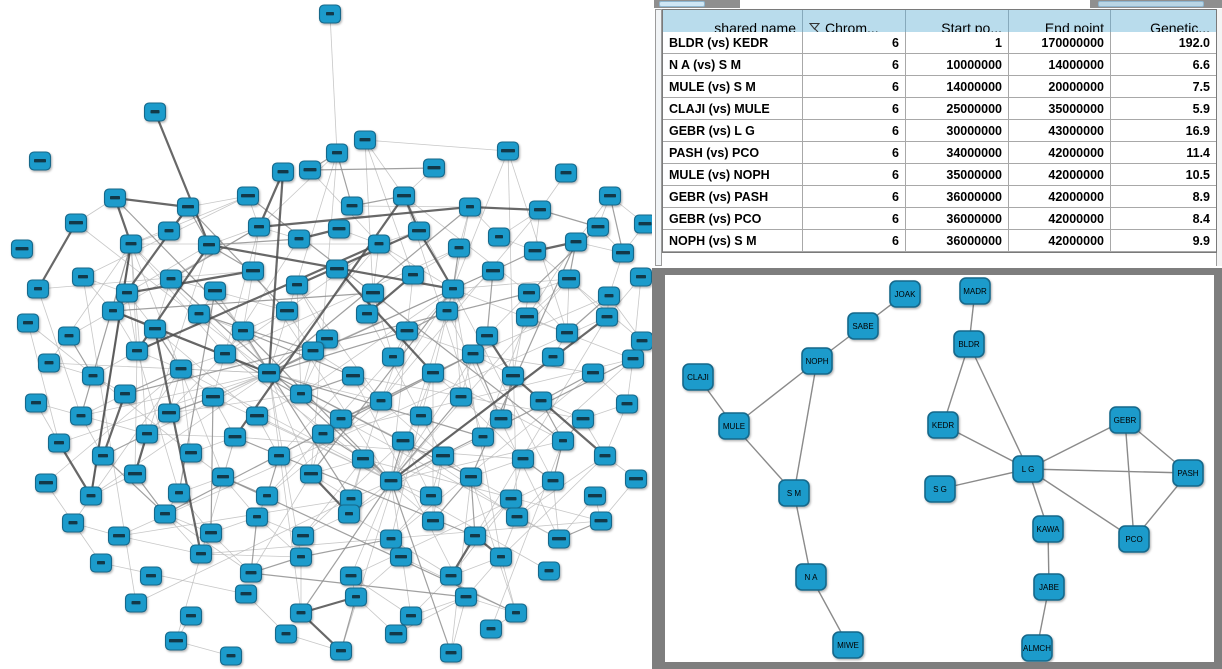 The image size is (1222, 669). I want to click on subnetwork-node-SABE: SABE, so click(863, 326).